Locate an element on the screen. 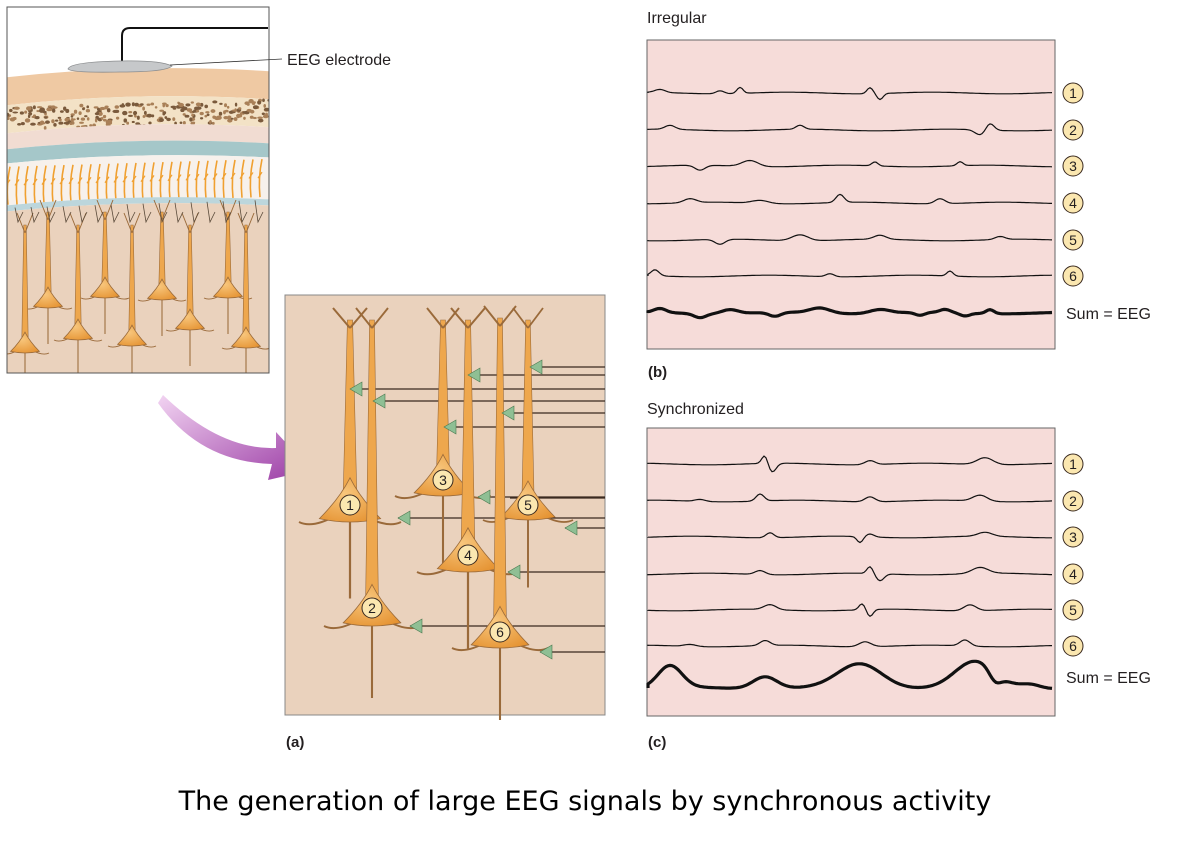 Image resolution: width=1190 pixels, height=852 pixels. irregular-trace-labels: 1 2 3 4 5 6 is located at coordinates (1073, 184).